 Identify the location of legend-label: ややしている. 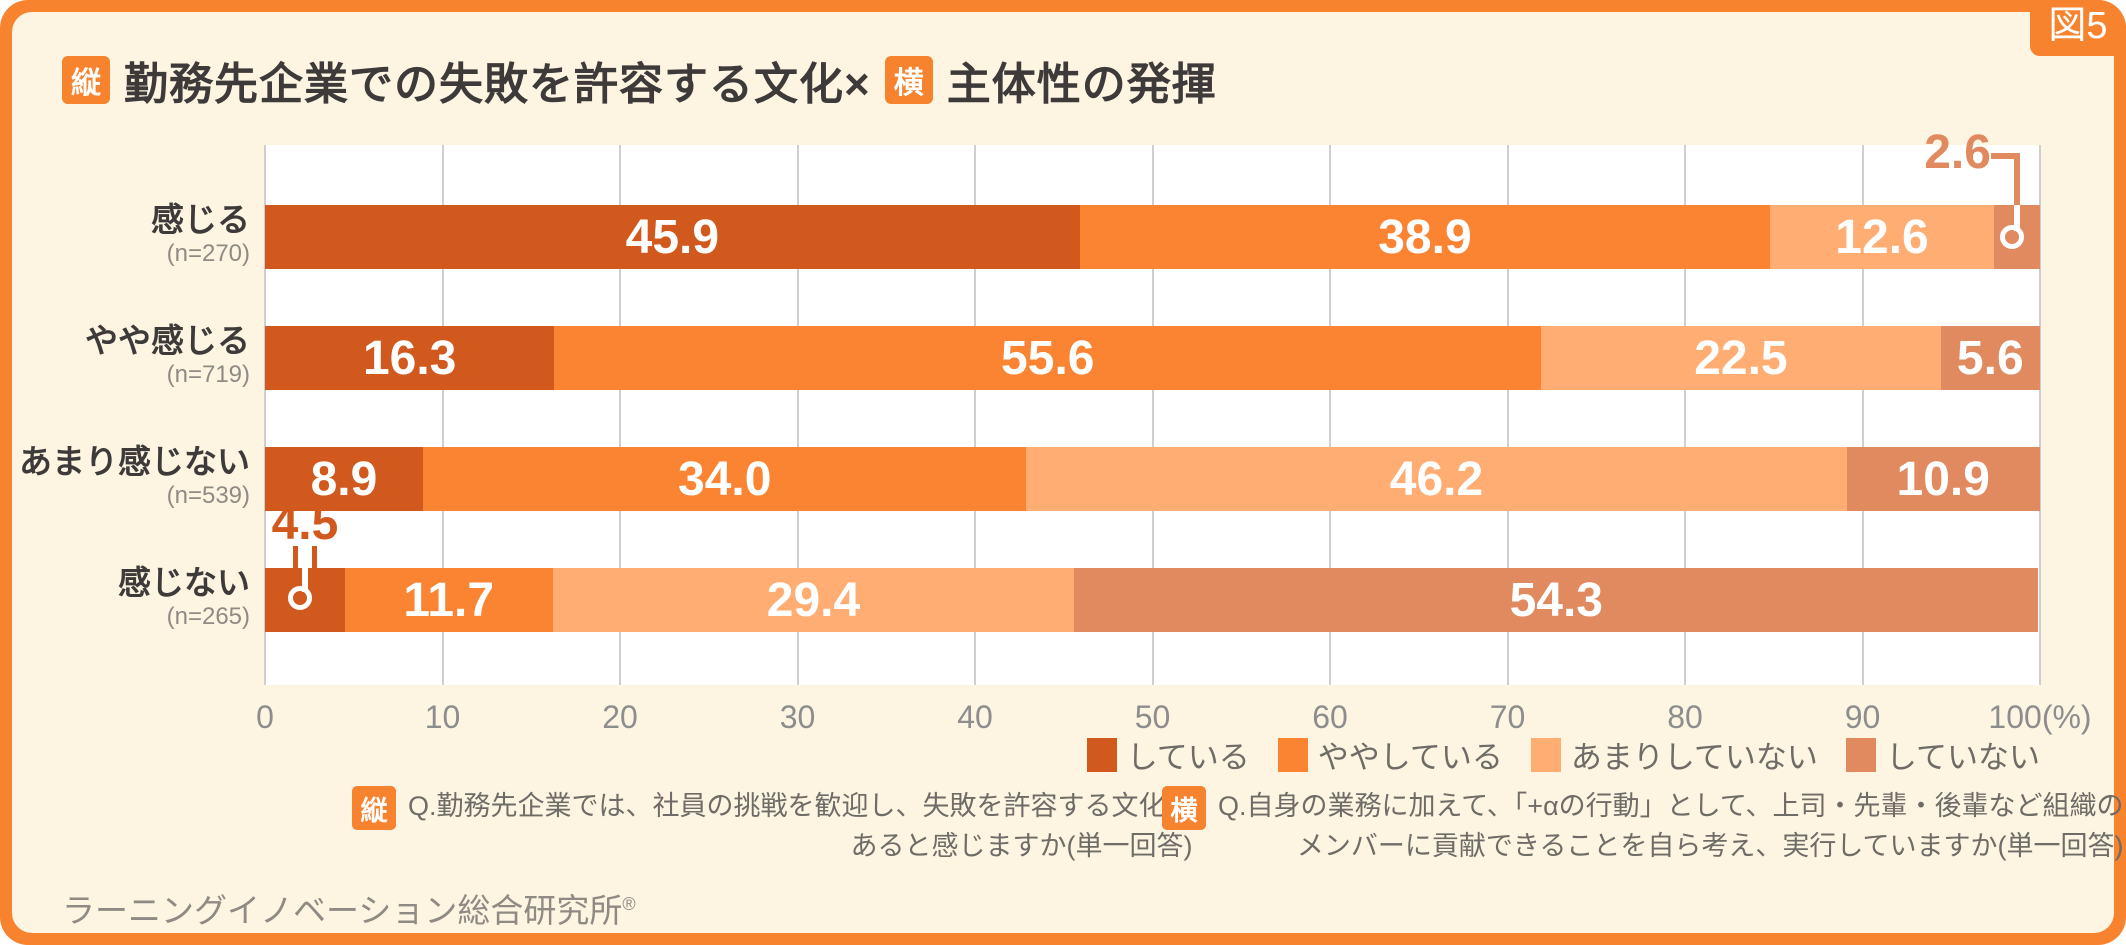
(1410, 757).